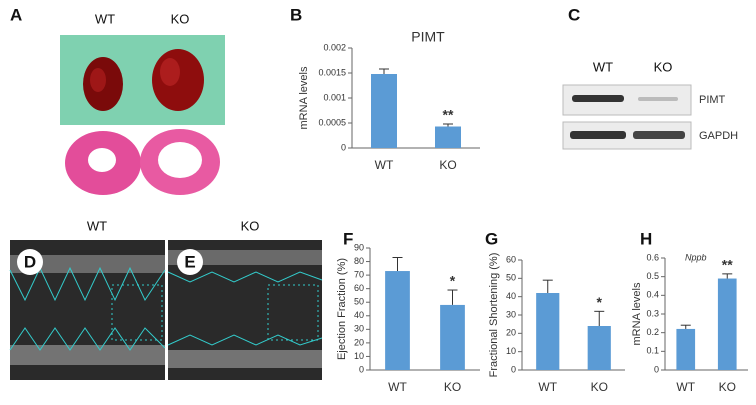 This screenshot has width=756, height=405. Describe the element at coordinates (296, 14) in the screenshot. I see `panel-label: B` at that location.